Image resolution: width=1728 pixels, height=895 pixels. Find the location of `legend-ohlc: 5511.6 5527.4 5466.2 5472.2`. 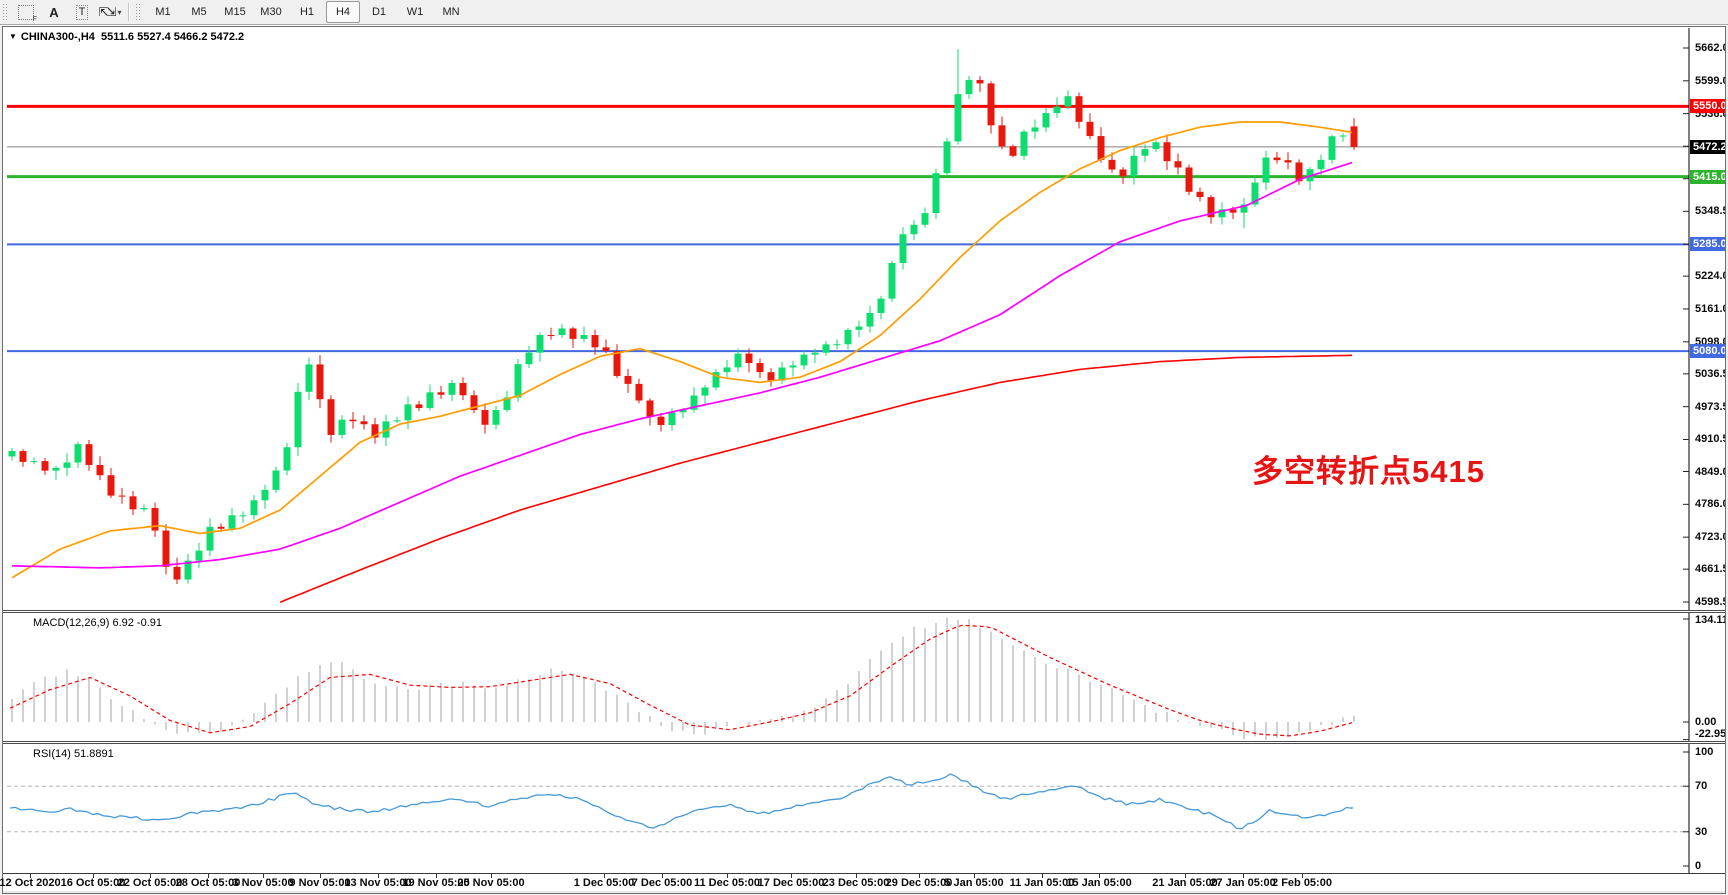

legend-ohlc: 5511.6 5527.4 5466.2 5472.2 is located at coordinates (173, 37).